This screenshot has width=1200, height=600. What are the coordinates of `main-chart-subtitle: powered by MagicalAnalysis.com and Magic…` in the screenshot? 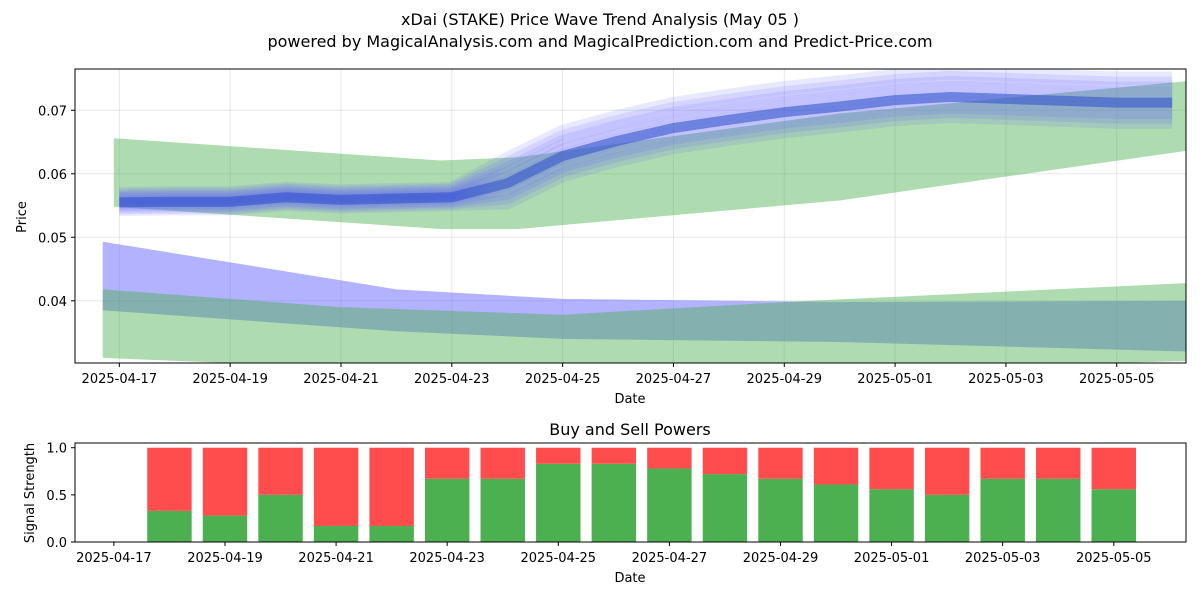 It's located at (599, 41).